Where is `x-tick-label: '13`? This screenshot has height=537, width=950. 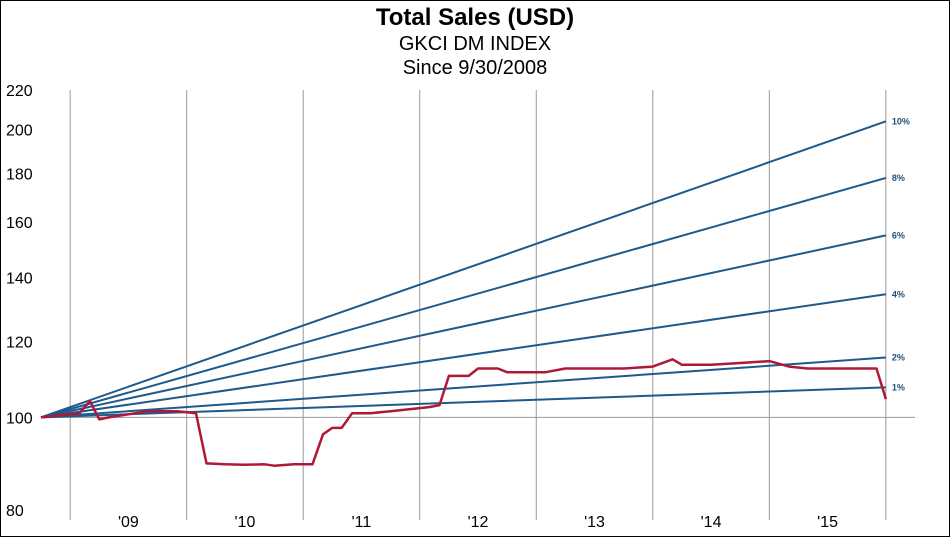 x-tick-label: '13 is located at coordinates (594, 522).